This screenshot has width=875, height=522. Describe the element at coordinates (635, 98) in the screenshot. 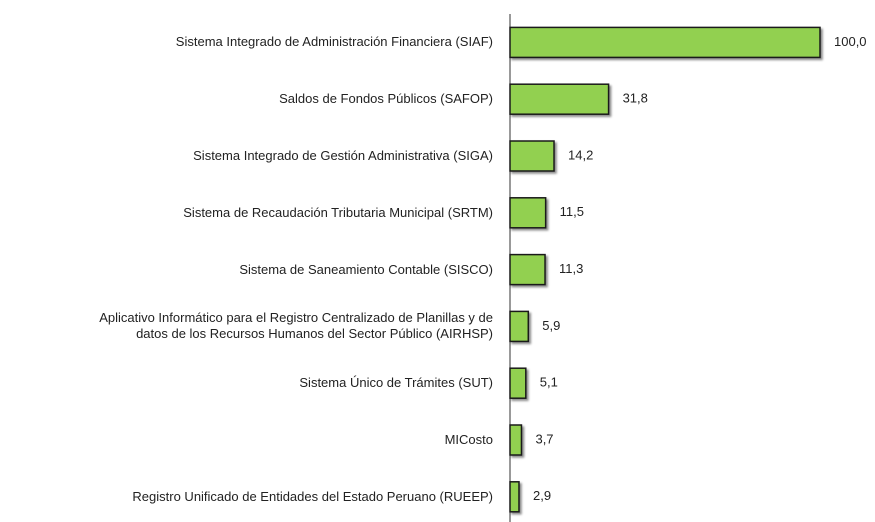

I see `value-label: 31,8` at that location.